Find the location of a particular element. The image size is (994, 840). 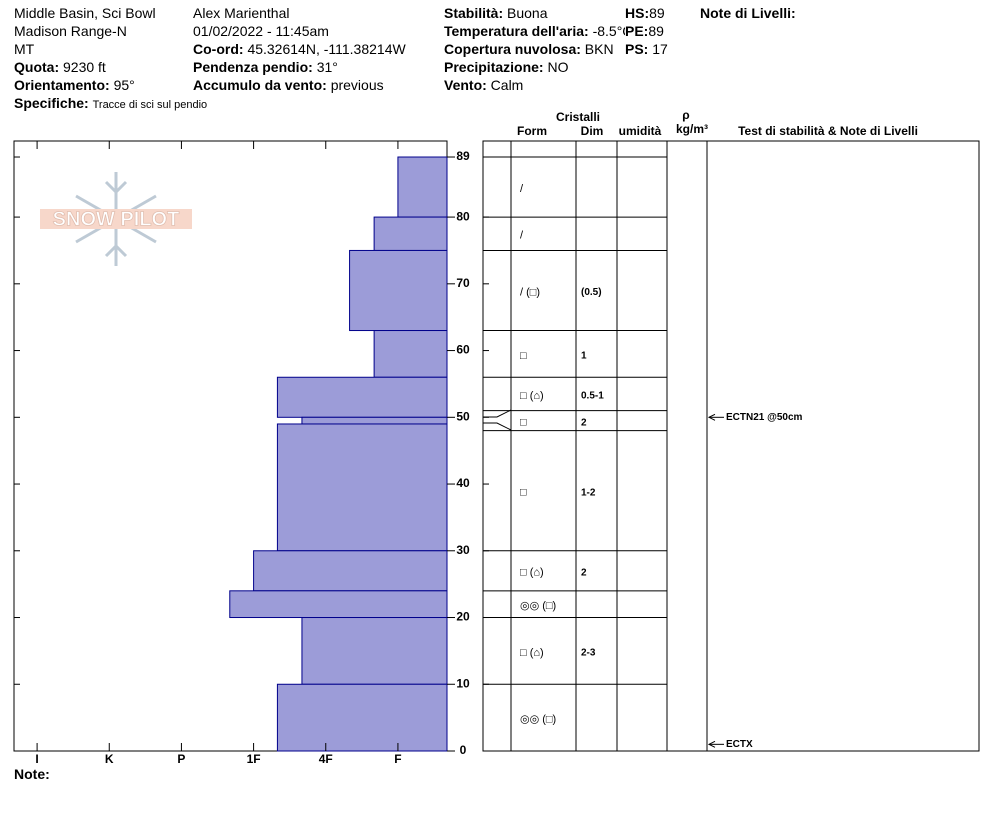

logo: SNOW PILOT is located at coordinates (116, 219).